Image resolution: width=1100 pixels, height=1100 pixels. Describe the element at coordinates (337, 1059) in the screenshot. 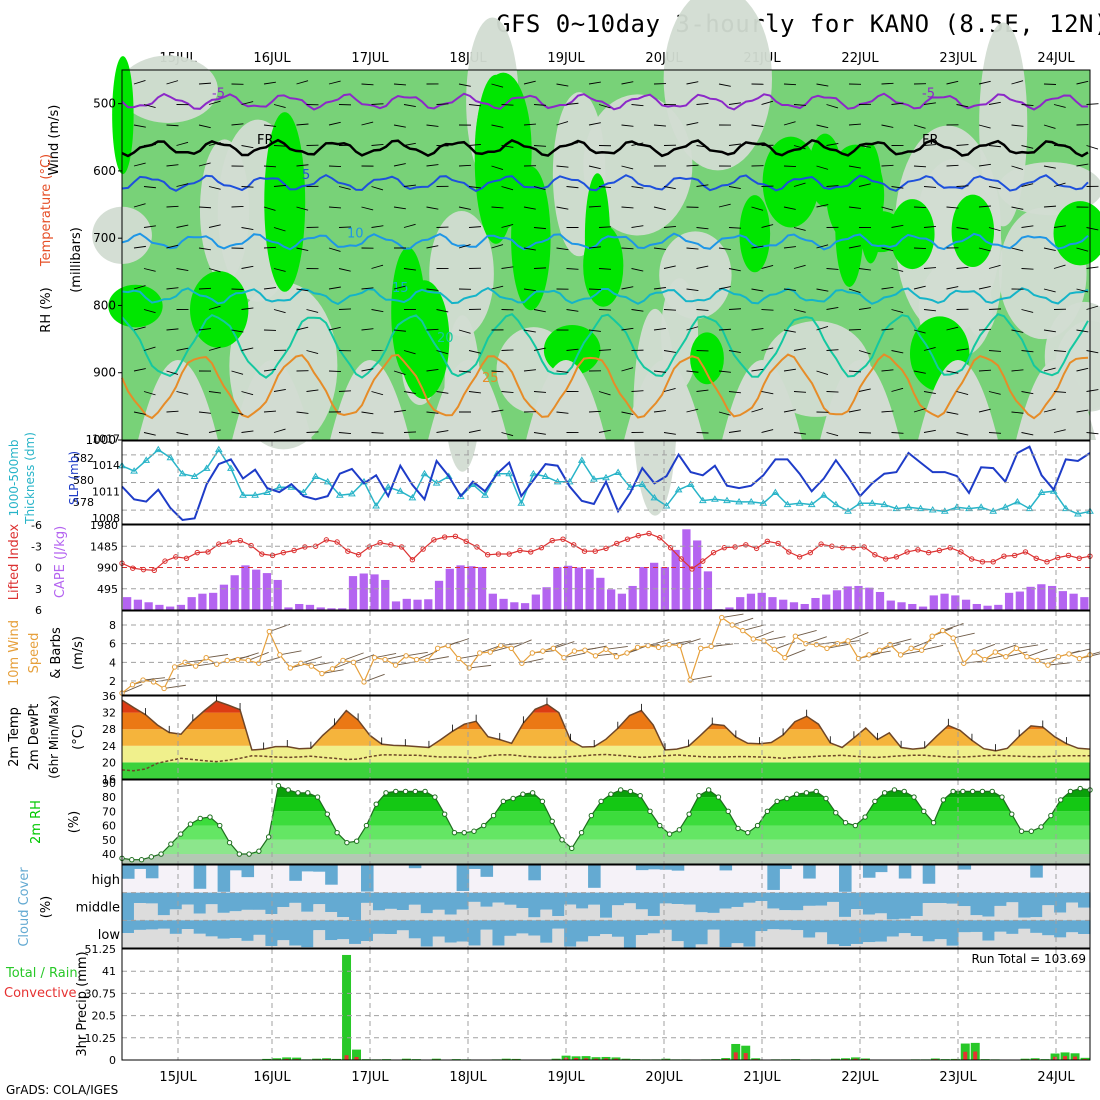

I see `precip-total-bar` at that location.